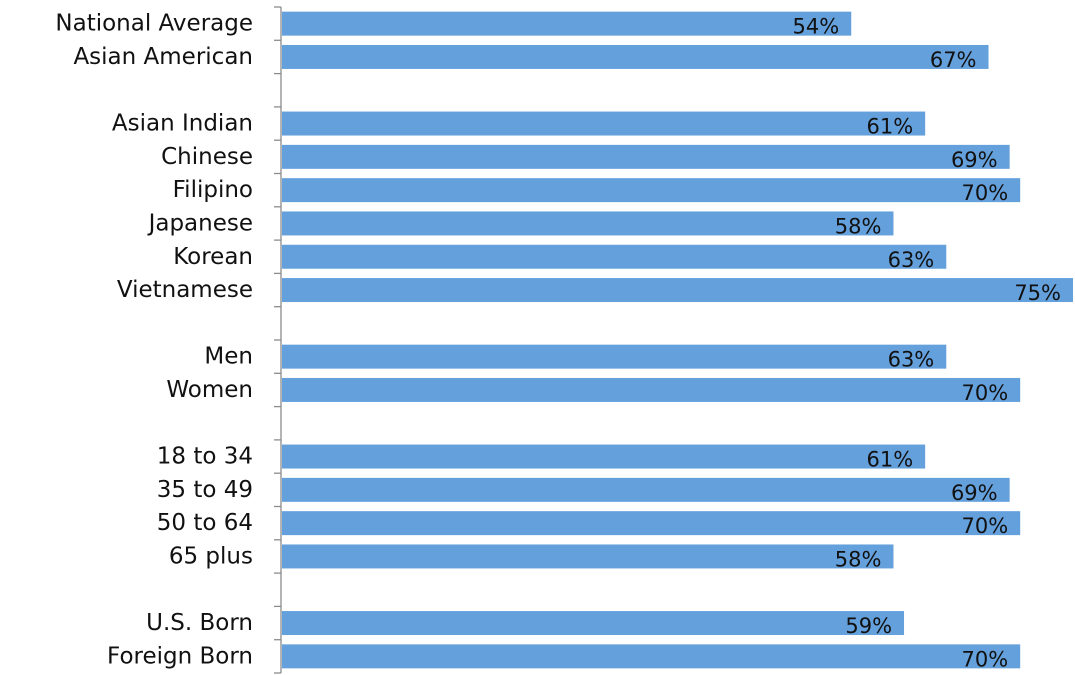  What do you see at coordinates (205, 457) in the screenshot?
I see `category-label: 18 to 34` at bounding box center [205, 457].